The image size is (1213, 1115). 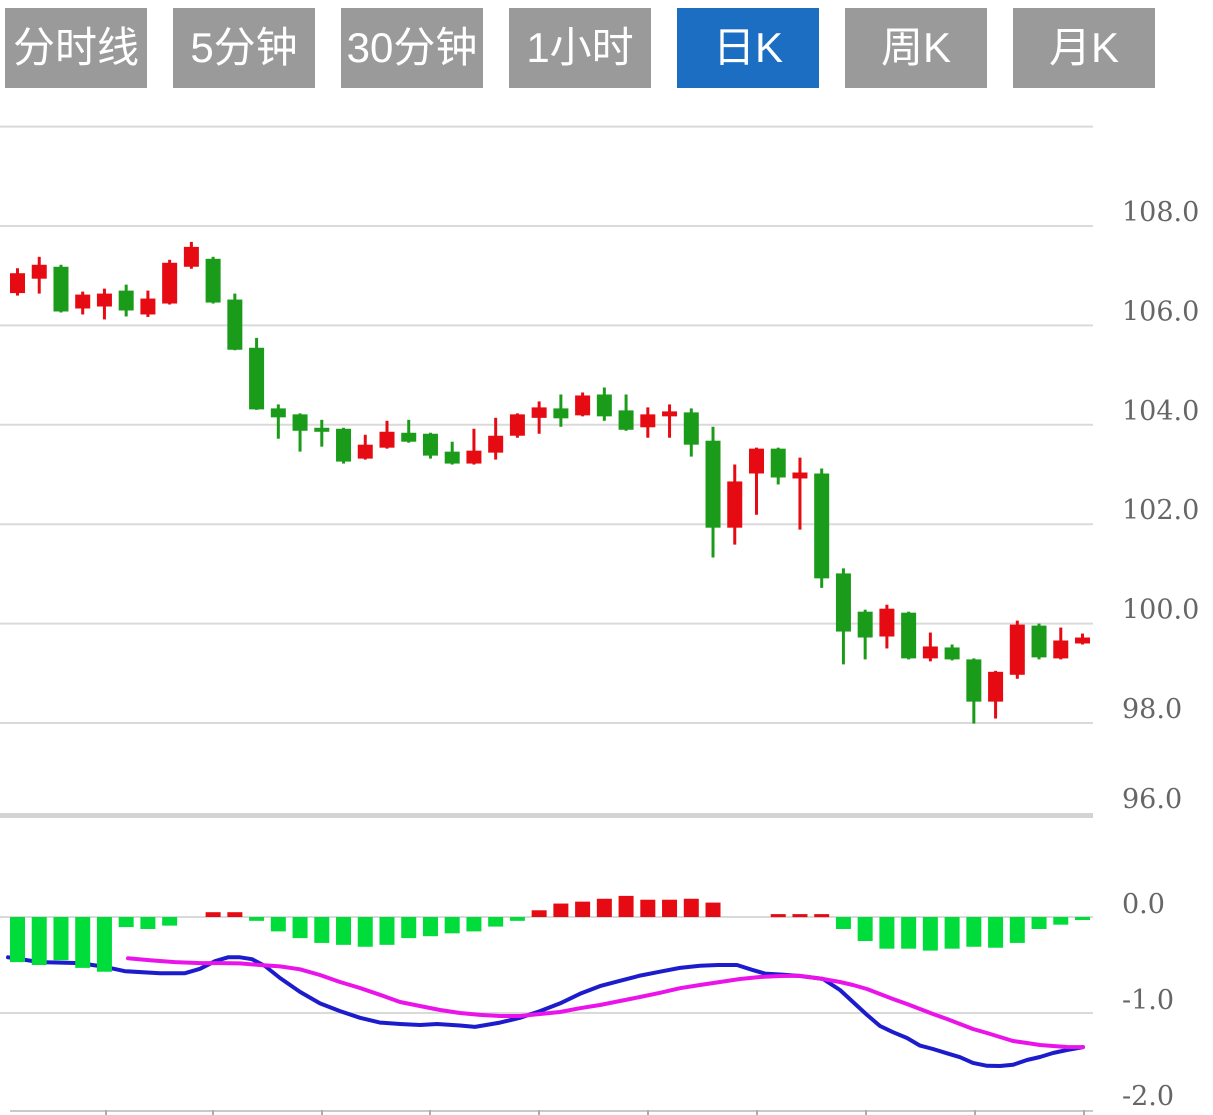 I want to click on macd-lines, so click(x=545, y=1011).